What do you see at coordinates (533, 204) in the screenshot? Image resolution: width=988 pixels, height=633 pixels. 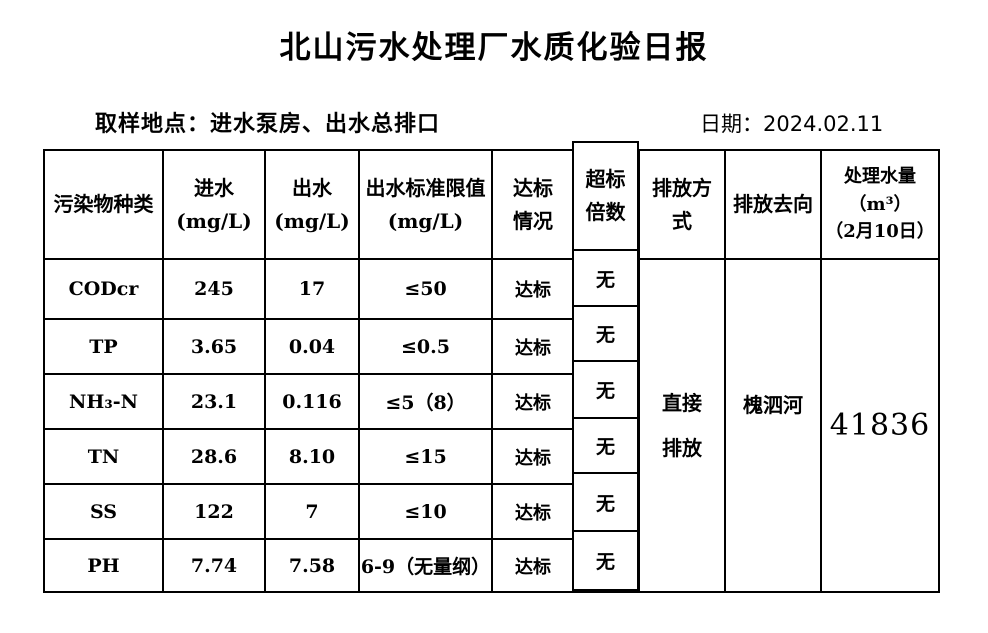 I see `col-header-compliance: 达标 情况` at bounding box center [533, 204].